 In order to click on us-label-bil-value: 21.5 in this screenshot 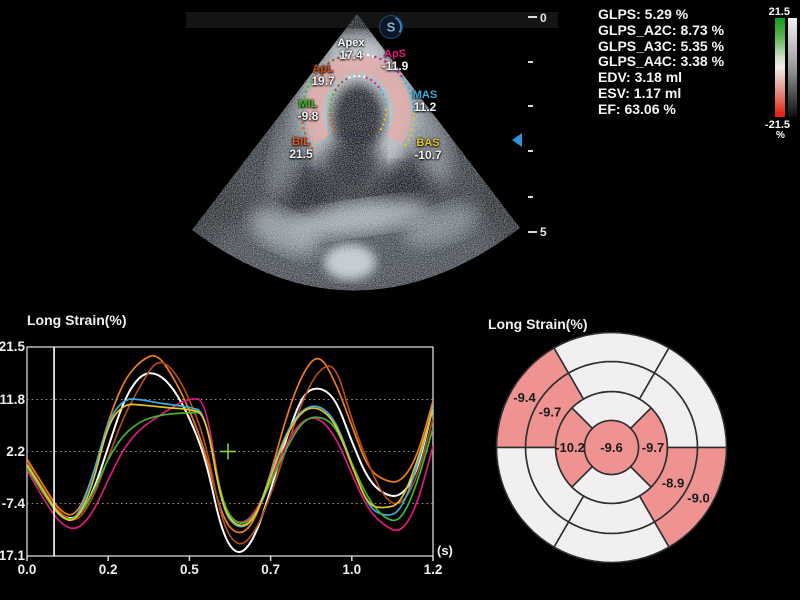, I will do `click(301, 154)`.